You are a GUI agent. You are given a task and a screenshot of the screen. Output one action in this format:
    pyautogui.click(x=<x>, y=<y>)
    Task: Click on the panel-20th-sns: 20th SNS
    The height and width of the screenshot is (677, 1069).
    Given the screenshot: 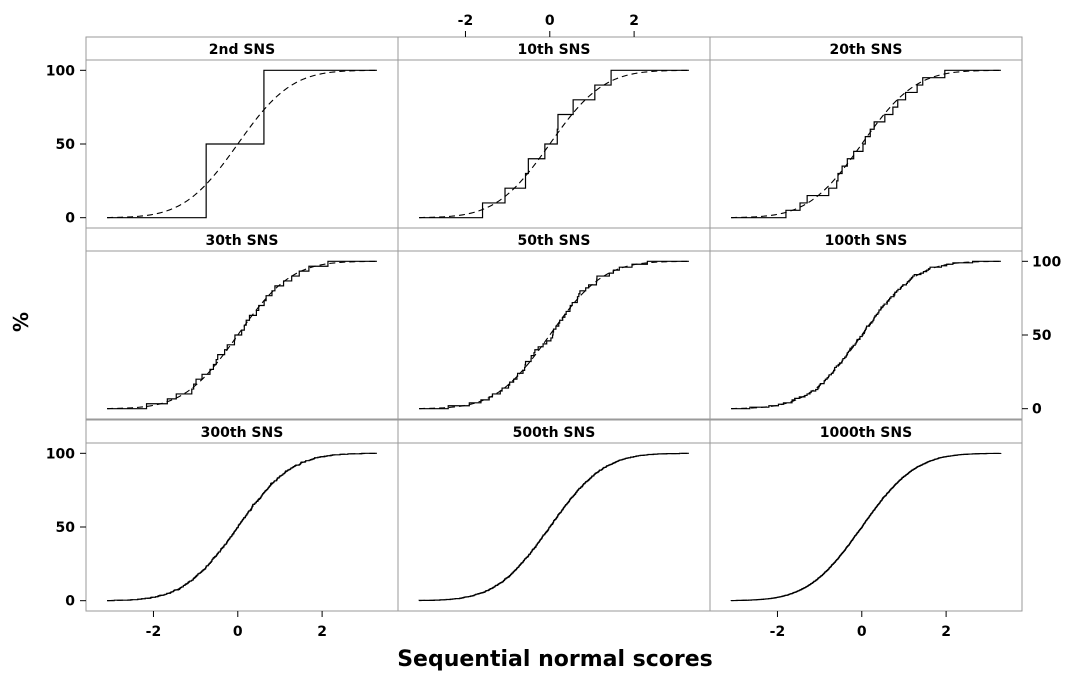 What is the action you would take?
    pyautogui.click(x=866, y=132)
    